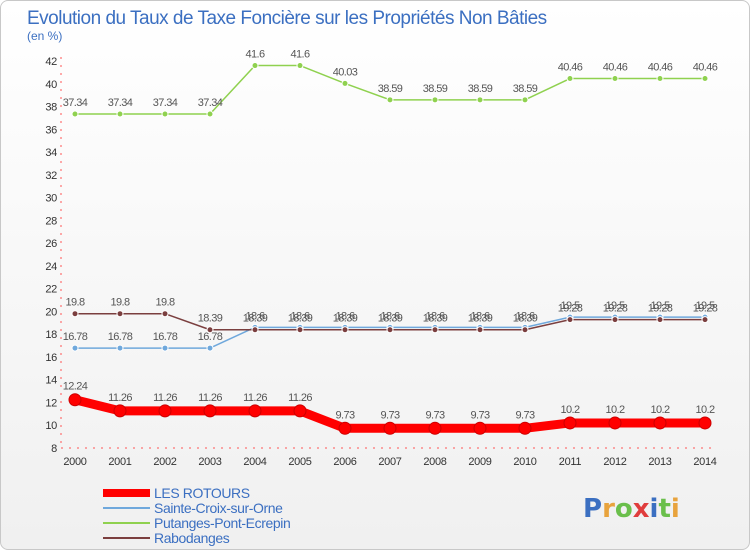 This screenshot has width=750, height=550. I want to click on legend-label: Sainte-Croix-sur-Orne, so click(218, 508).